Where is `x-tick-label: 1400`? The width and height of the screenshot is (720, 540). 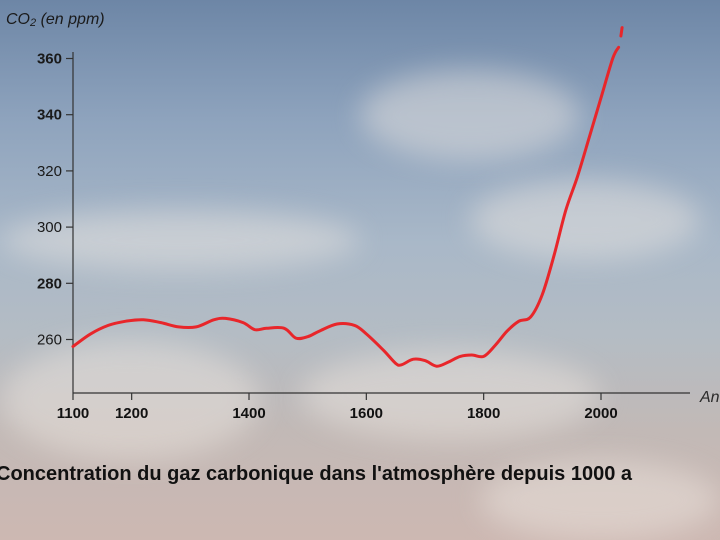
x-tick-label: 1400 is located at coordinates (248, 413).